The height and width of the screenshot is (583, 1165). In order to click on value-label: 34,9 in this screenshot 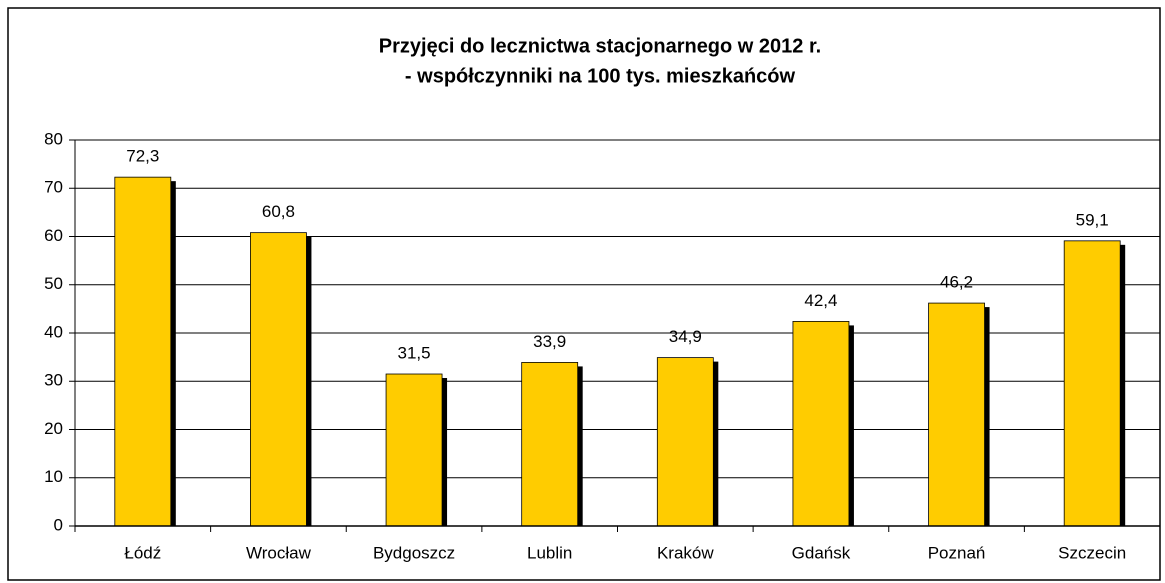, I will do `click(685, 336)`.